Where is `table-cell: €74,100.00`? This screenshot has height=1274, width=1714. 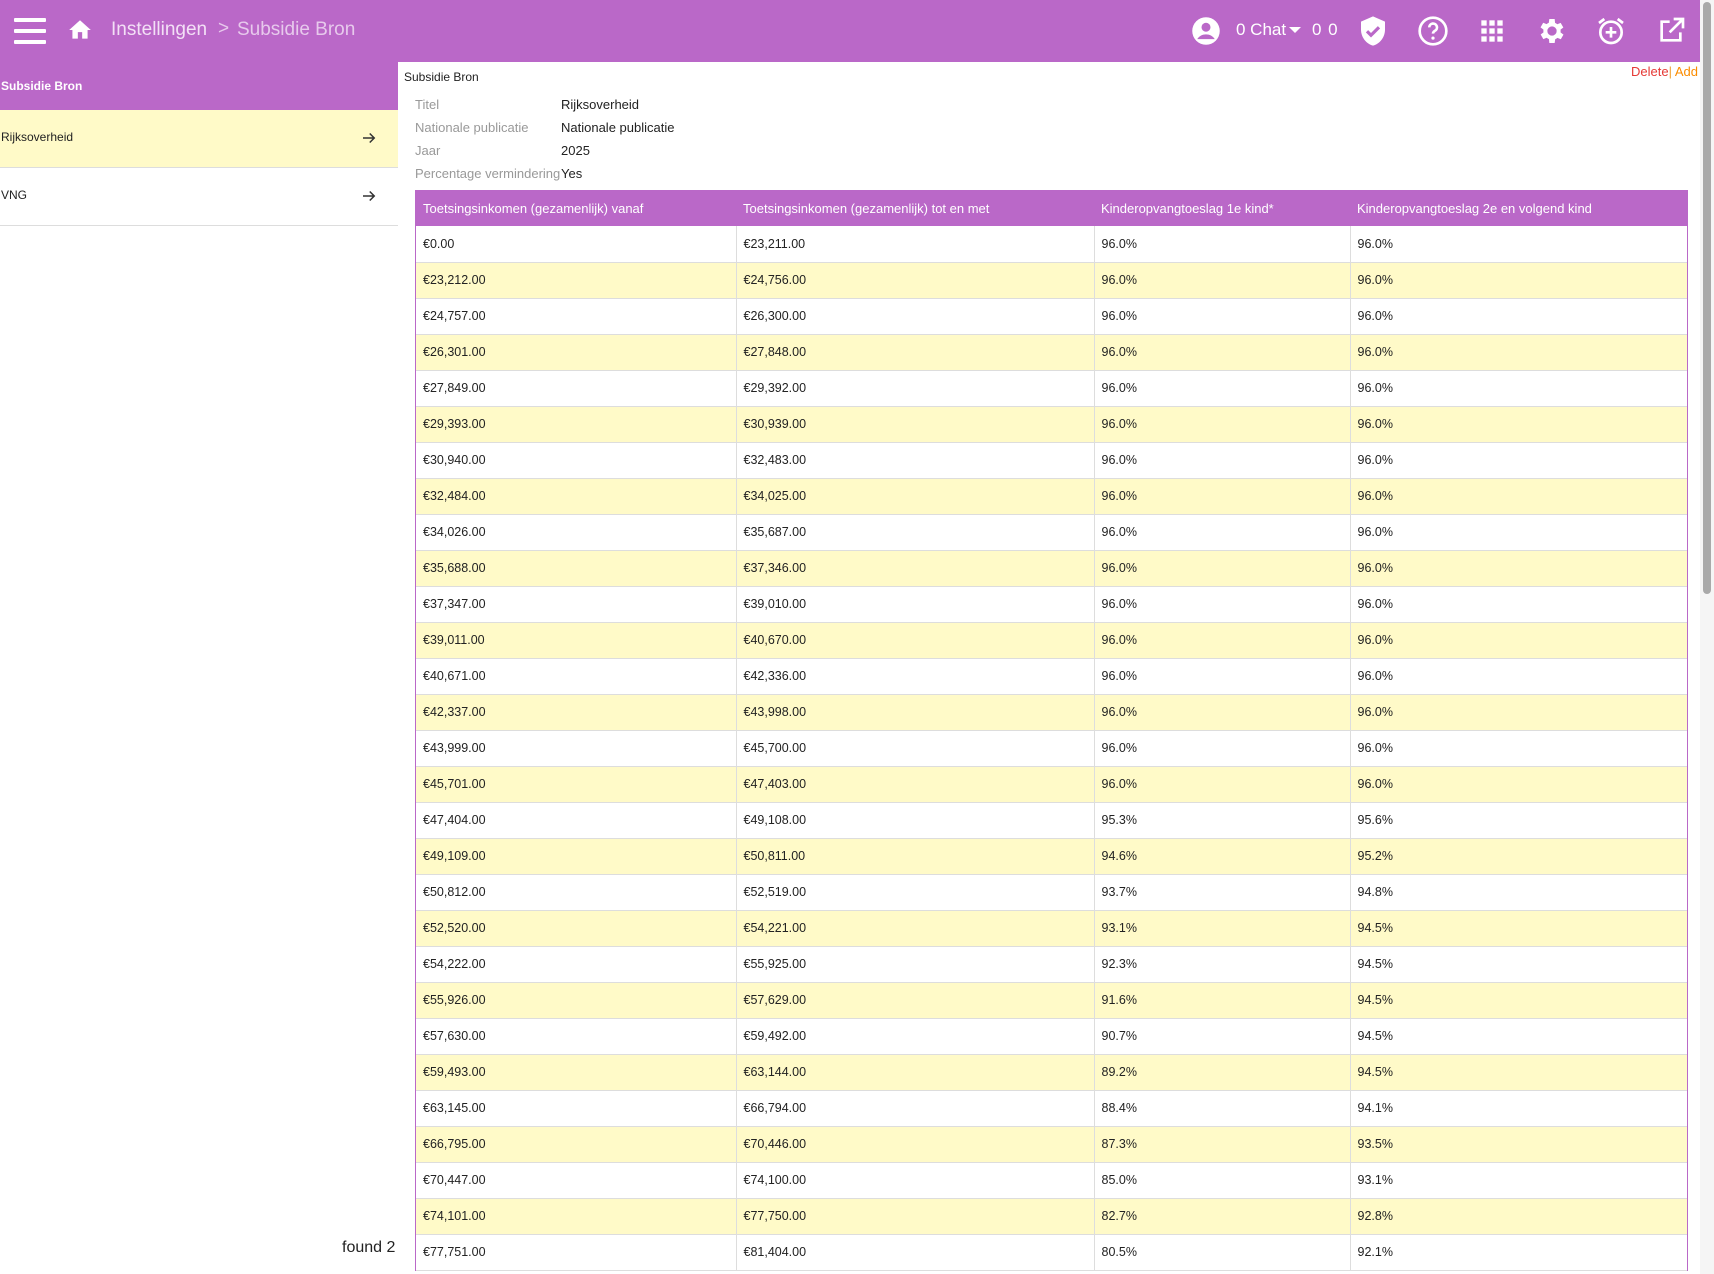
table-cell: €74,100.00 is located at coordinates (915, 1180).